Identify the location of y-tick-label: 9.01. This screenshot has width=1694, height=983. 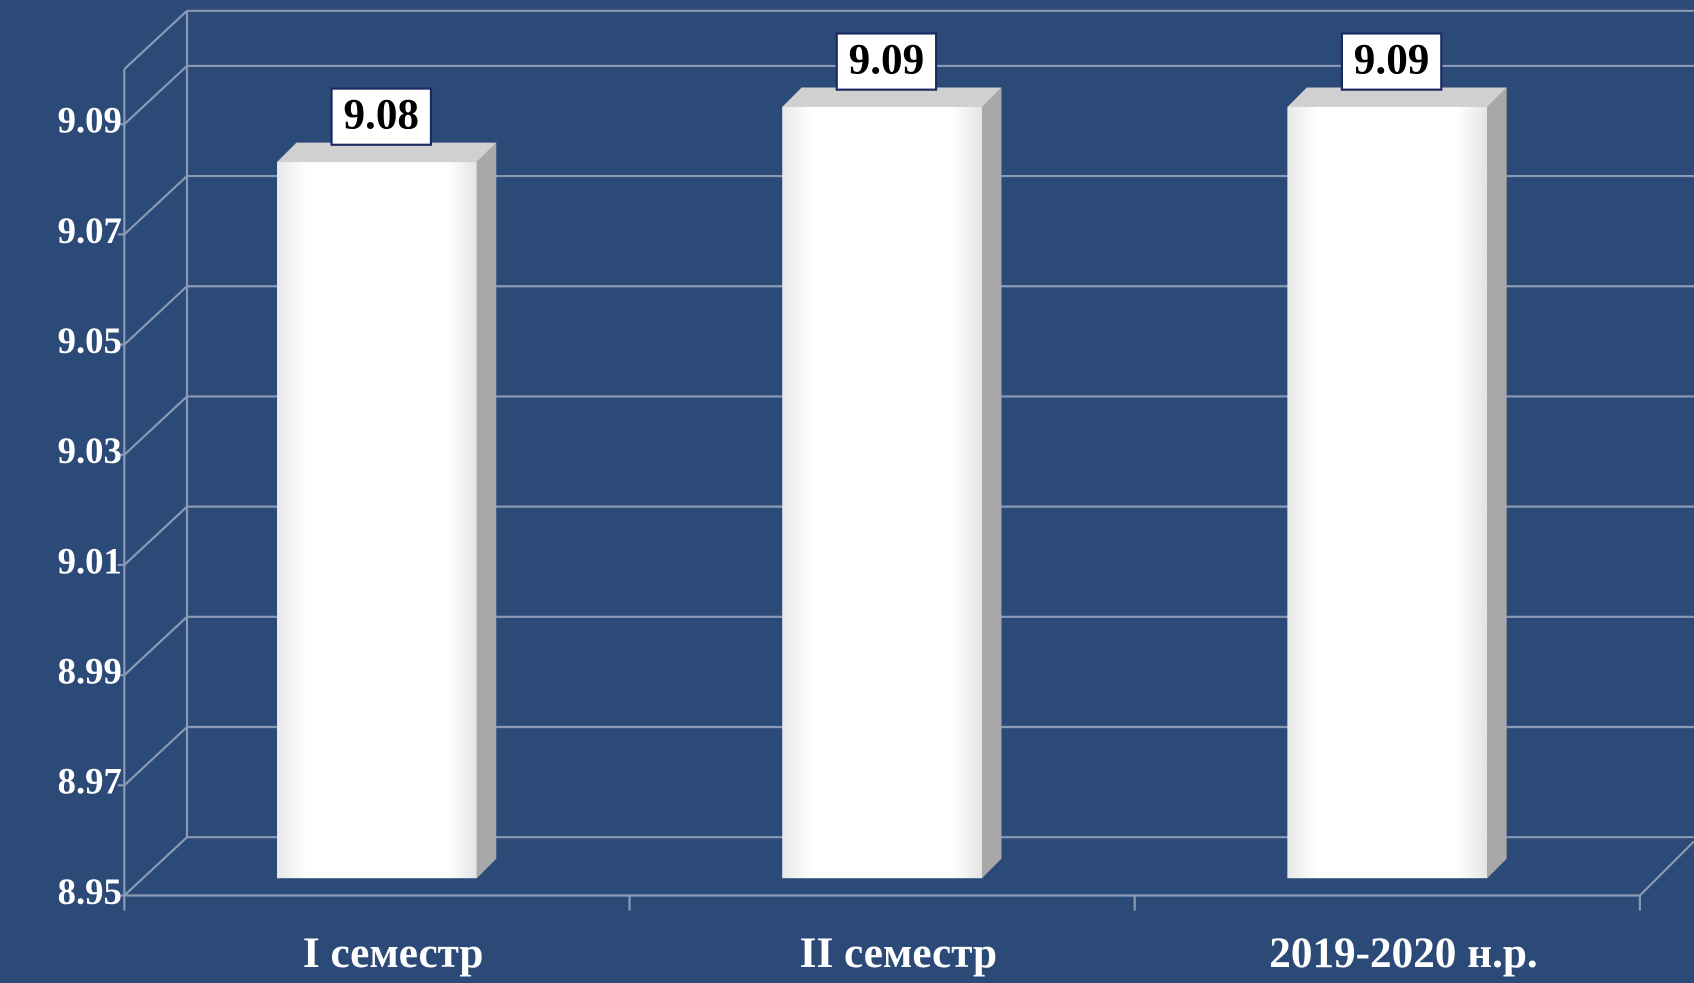
(90, 560).